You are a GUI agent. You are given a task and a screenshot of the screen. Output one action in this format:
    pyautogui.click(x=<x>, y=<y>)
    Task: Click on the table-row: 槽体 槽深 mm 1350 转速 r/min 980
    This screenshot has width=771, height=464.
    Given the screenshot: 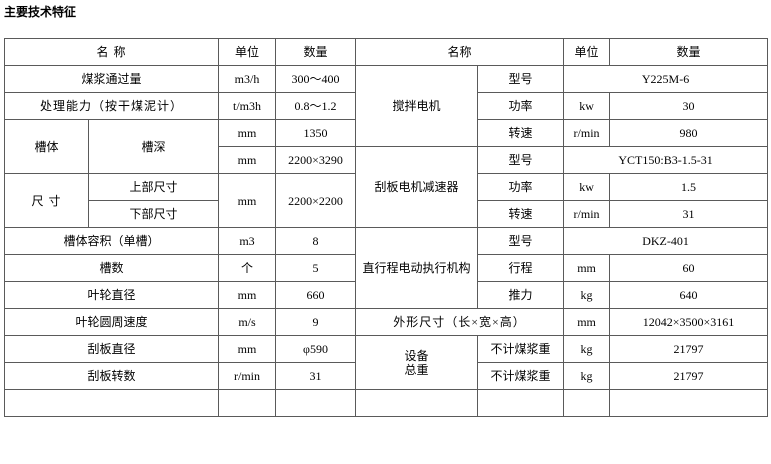 What is the action you would take?
    pyautogui.click(x=386, y=146)
    